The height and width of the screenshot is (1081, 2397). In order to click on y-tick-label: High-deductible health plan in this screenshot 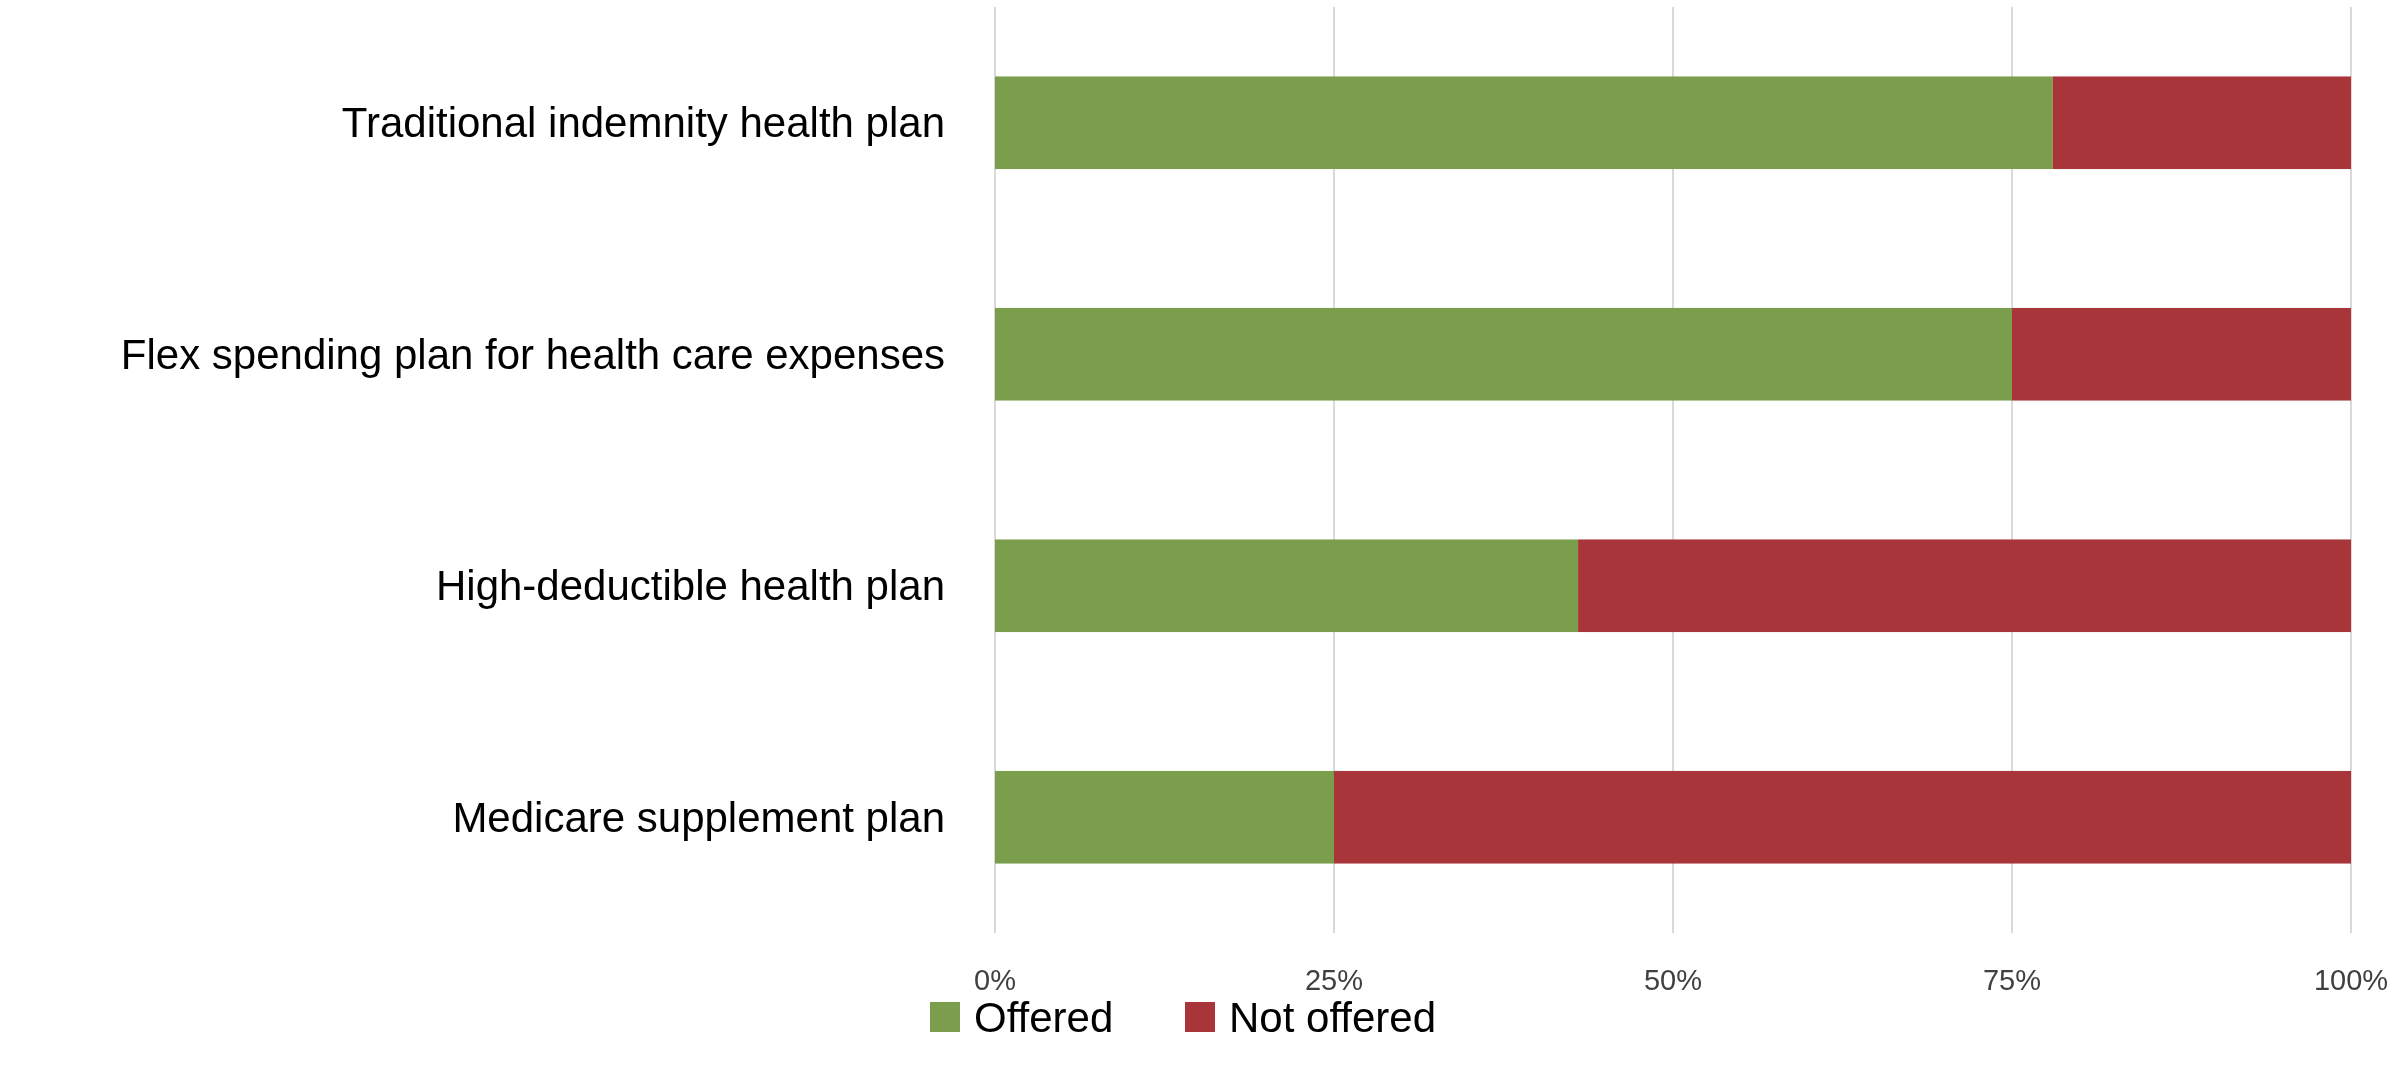, I will do `click(690, 586)`.